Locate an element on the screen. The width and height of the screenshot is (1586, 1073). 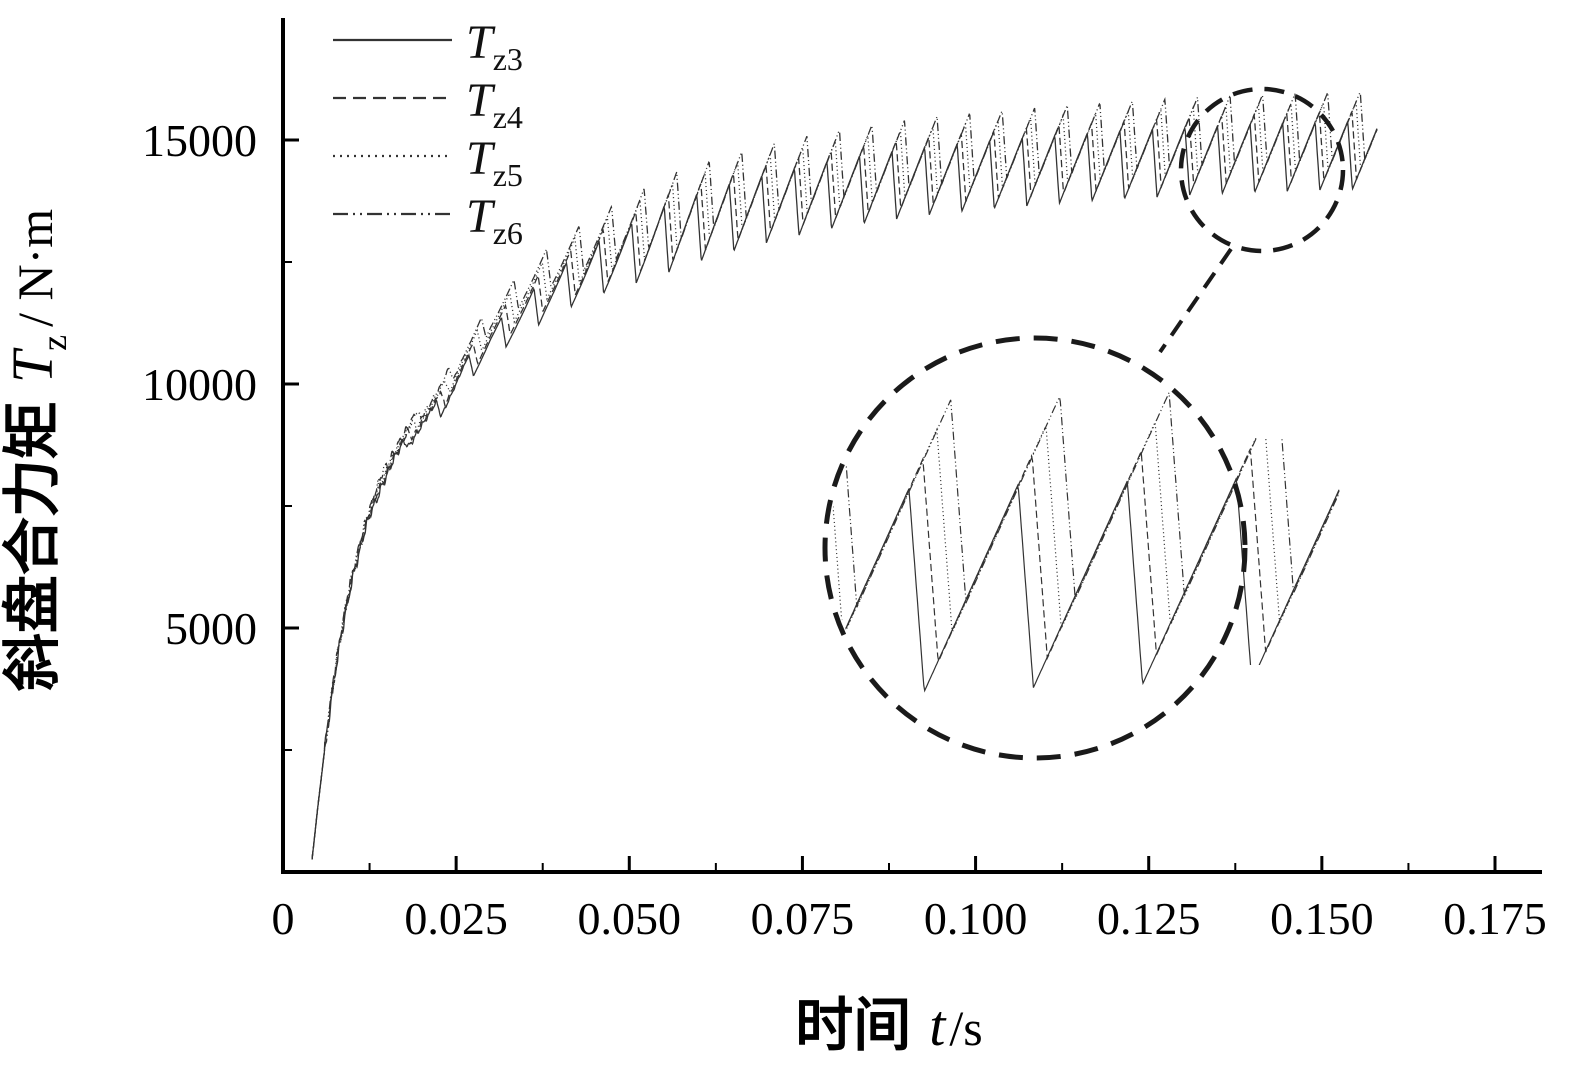
zoom-inset-traces is located at coordinates (1084, 541).